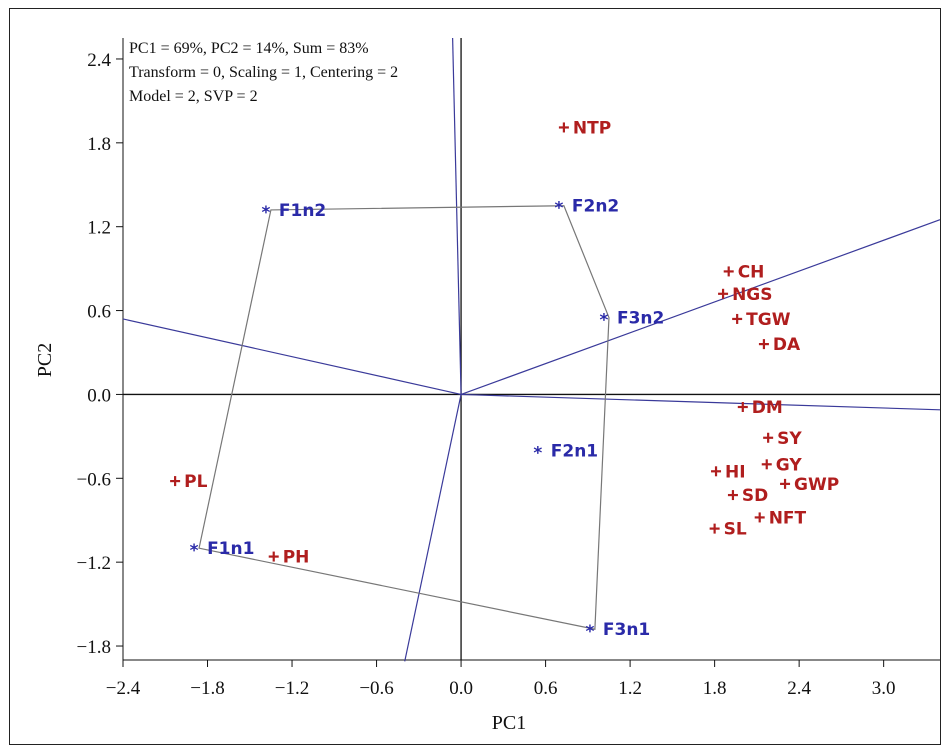 Image resolution: width=946 pixels, height=745 pixels. Describe the element at coordinates (595, 207) in the screenshot. I see `genotype-label: F2n2` at that location.